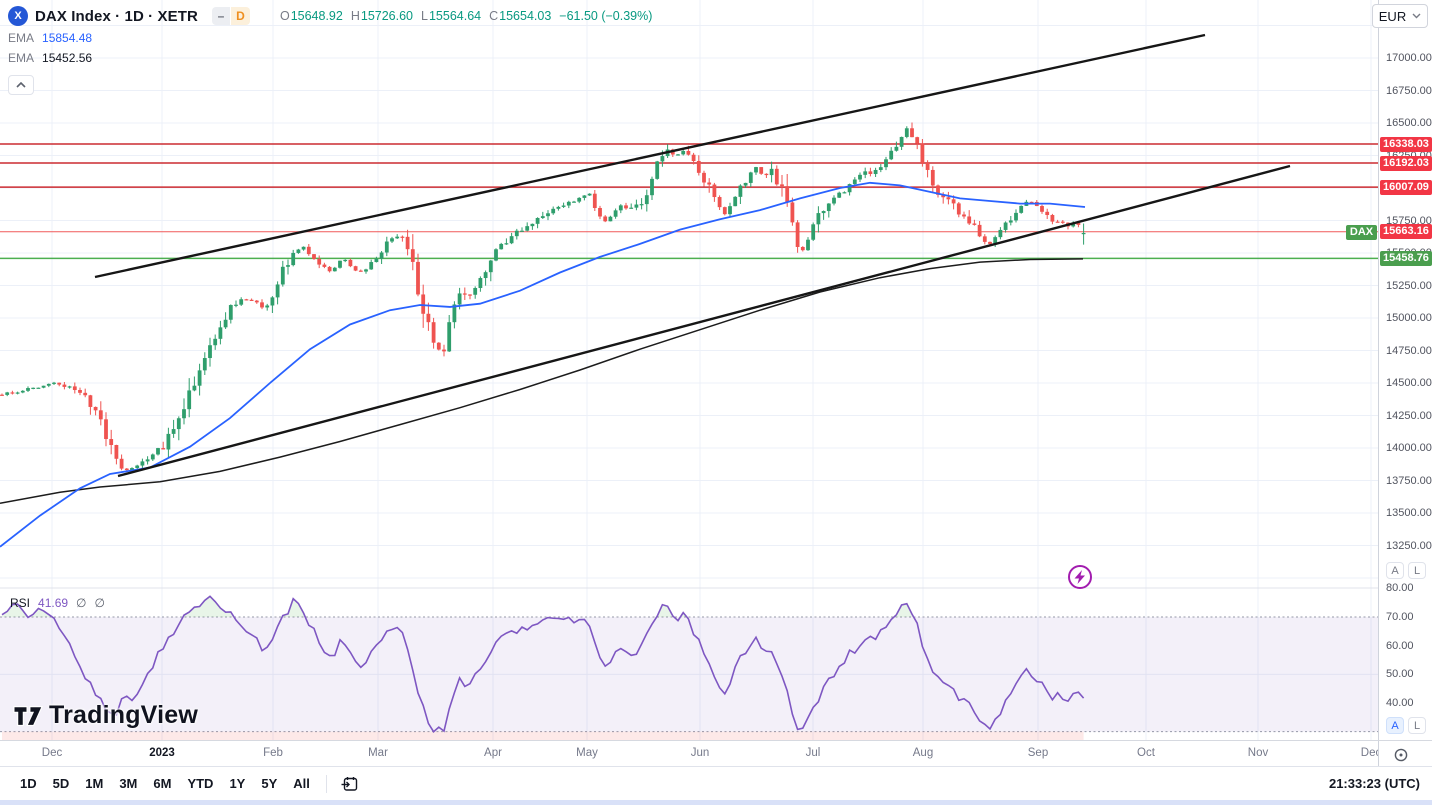 This screenshot has width=1432, height=805. I want to click on bottom-accent-strip, so click(716, 802).